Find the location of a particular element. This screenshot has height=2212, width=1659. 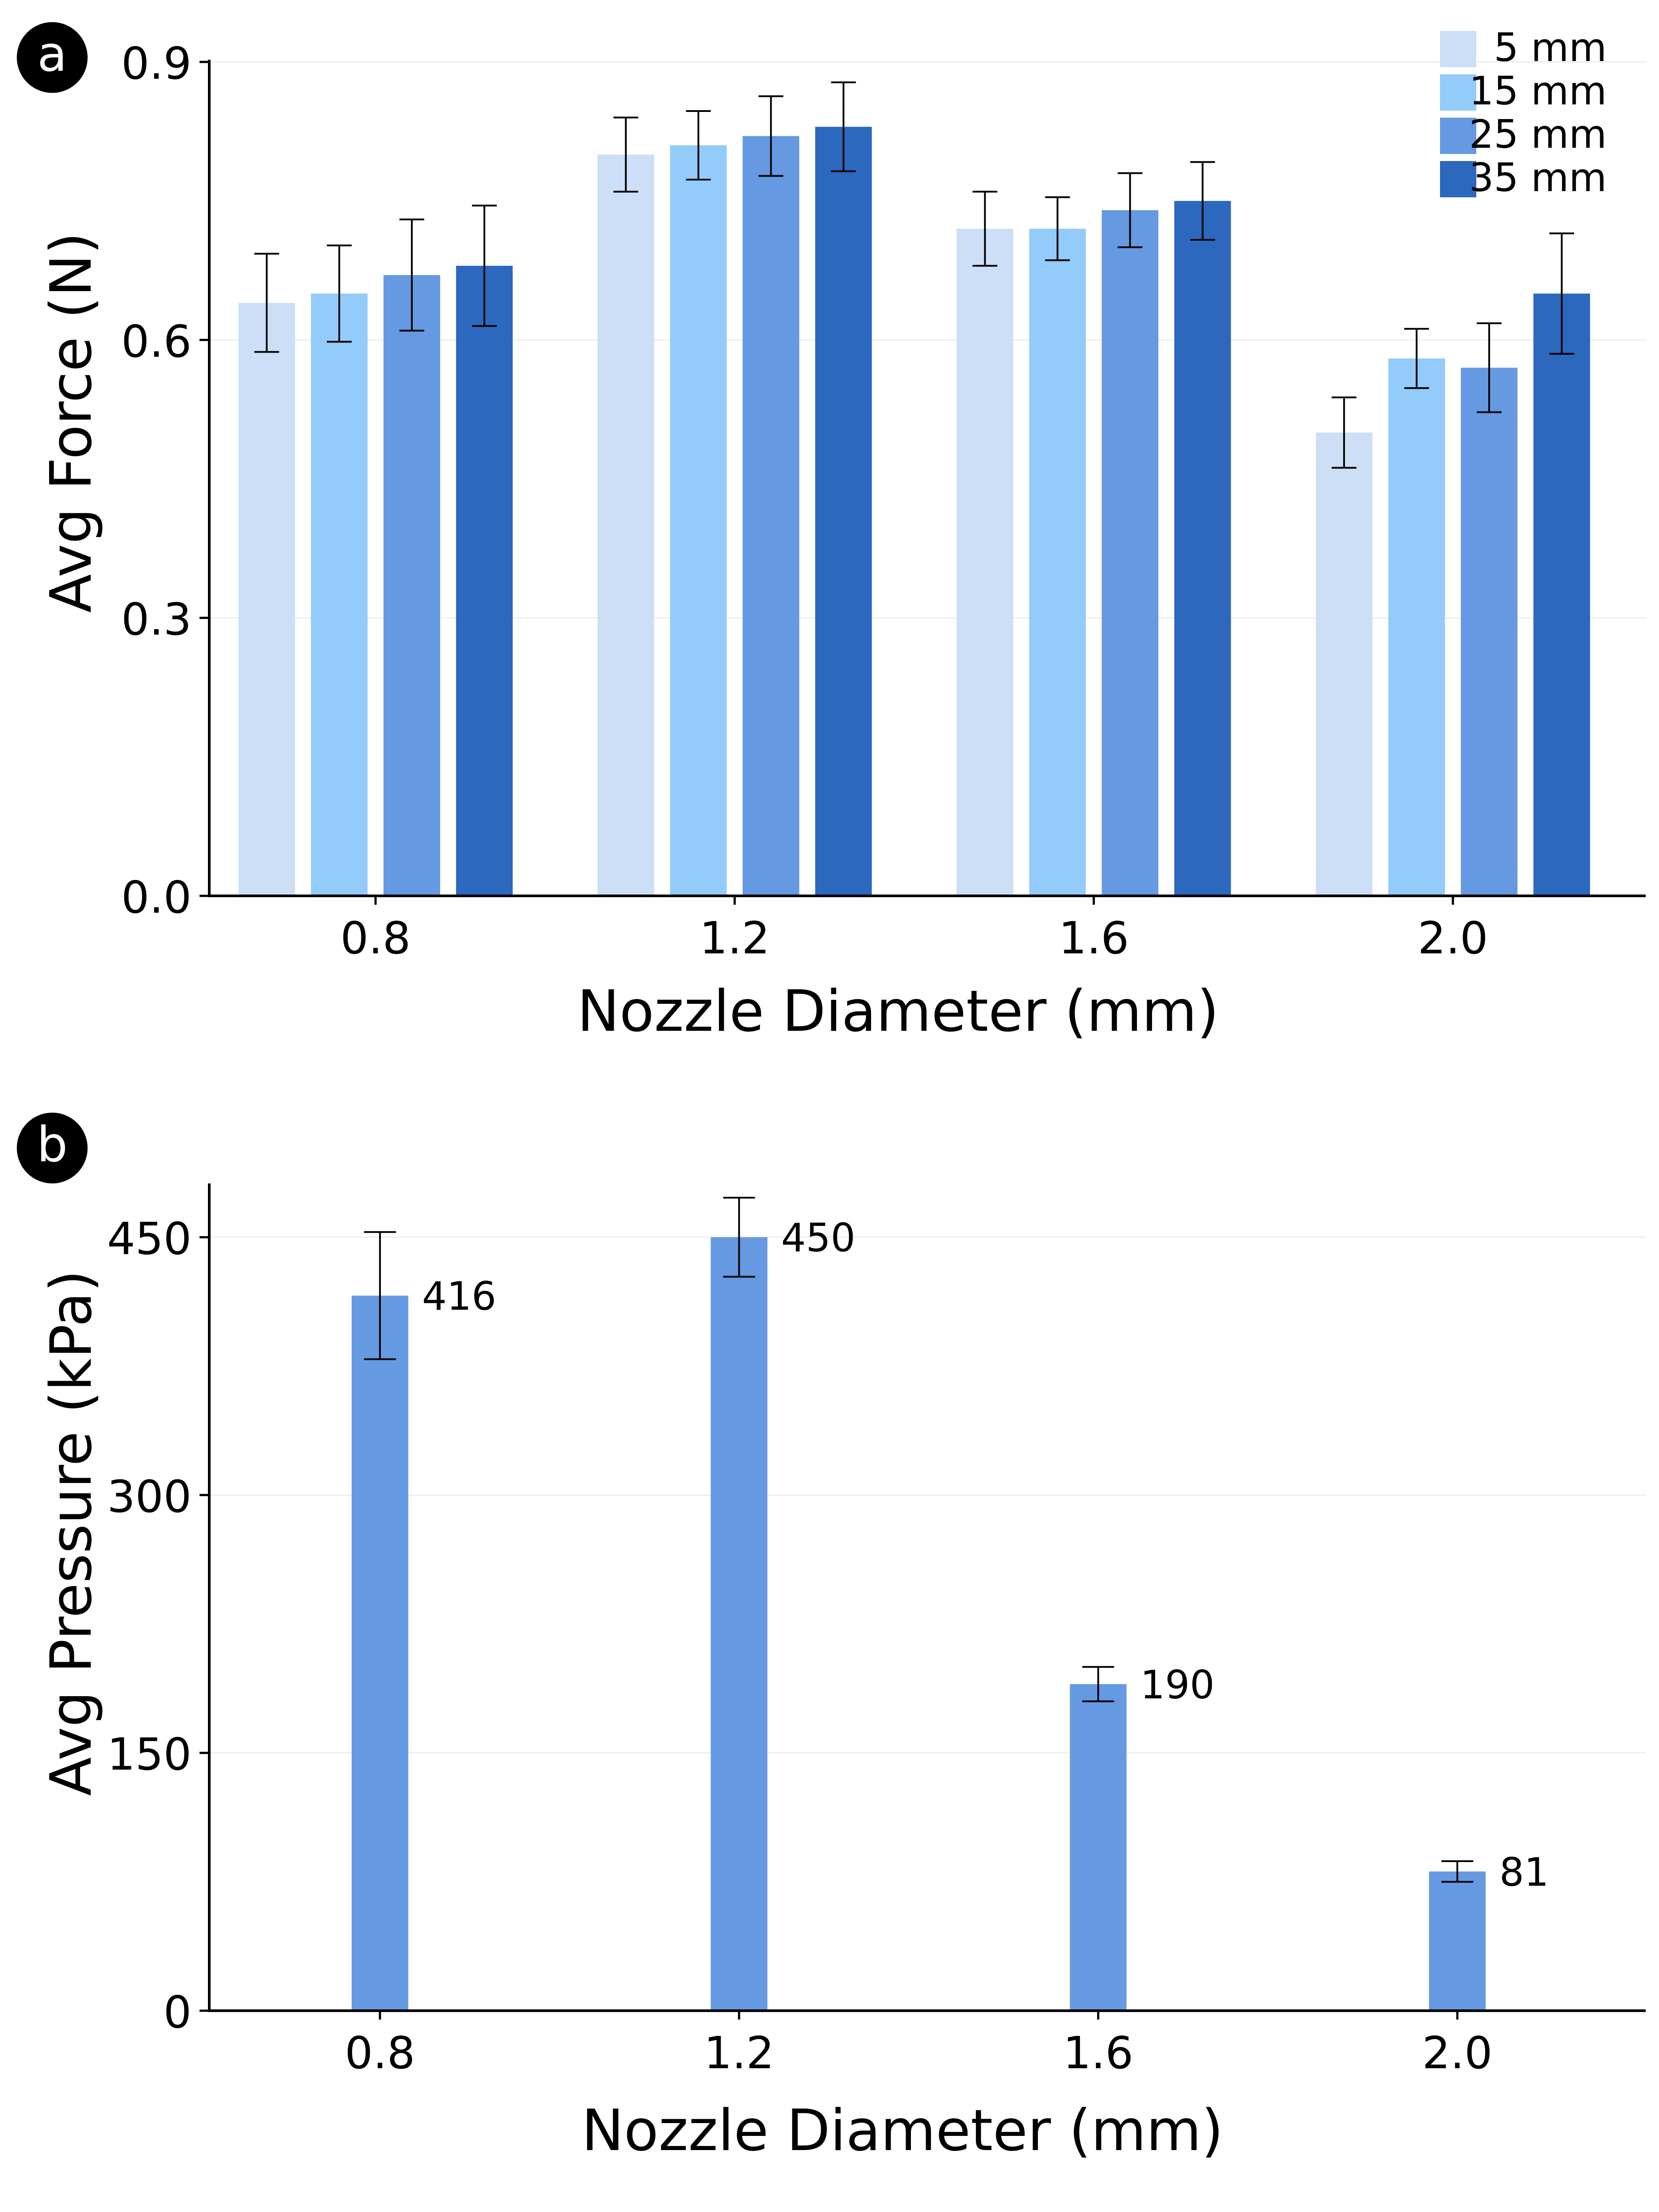

legend-label: 5 mm is located at coordinates (1551, 48).